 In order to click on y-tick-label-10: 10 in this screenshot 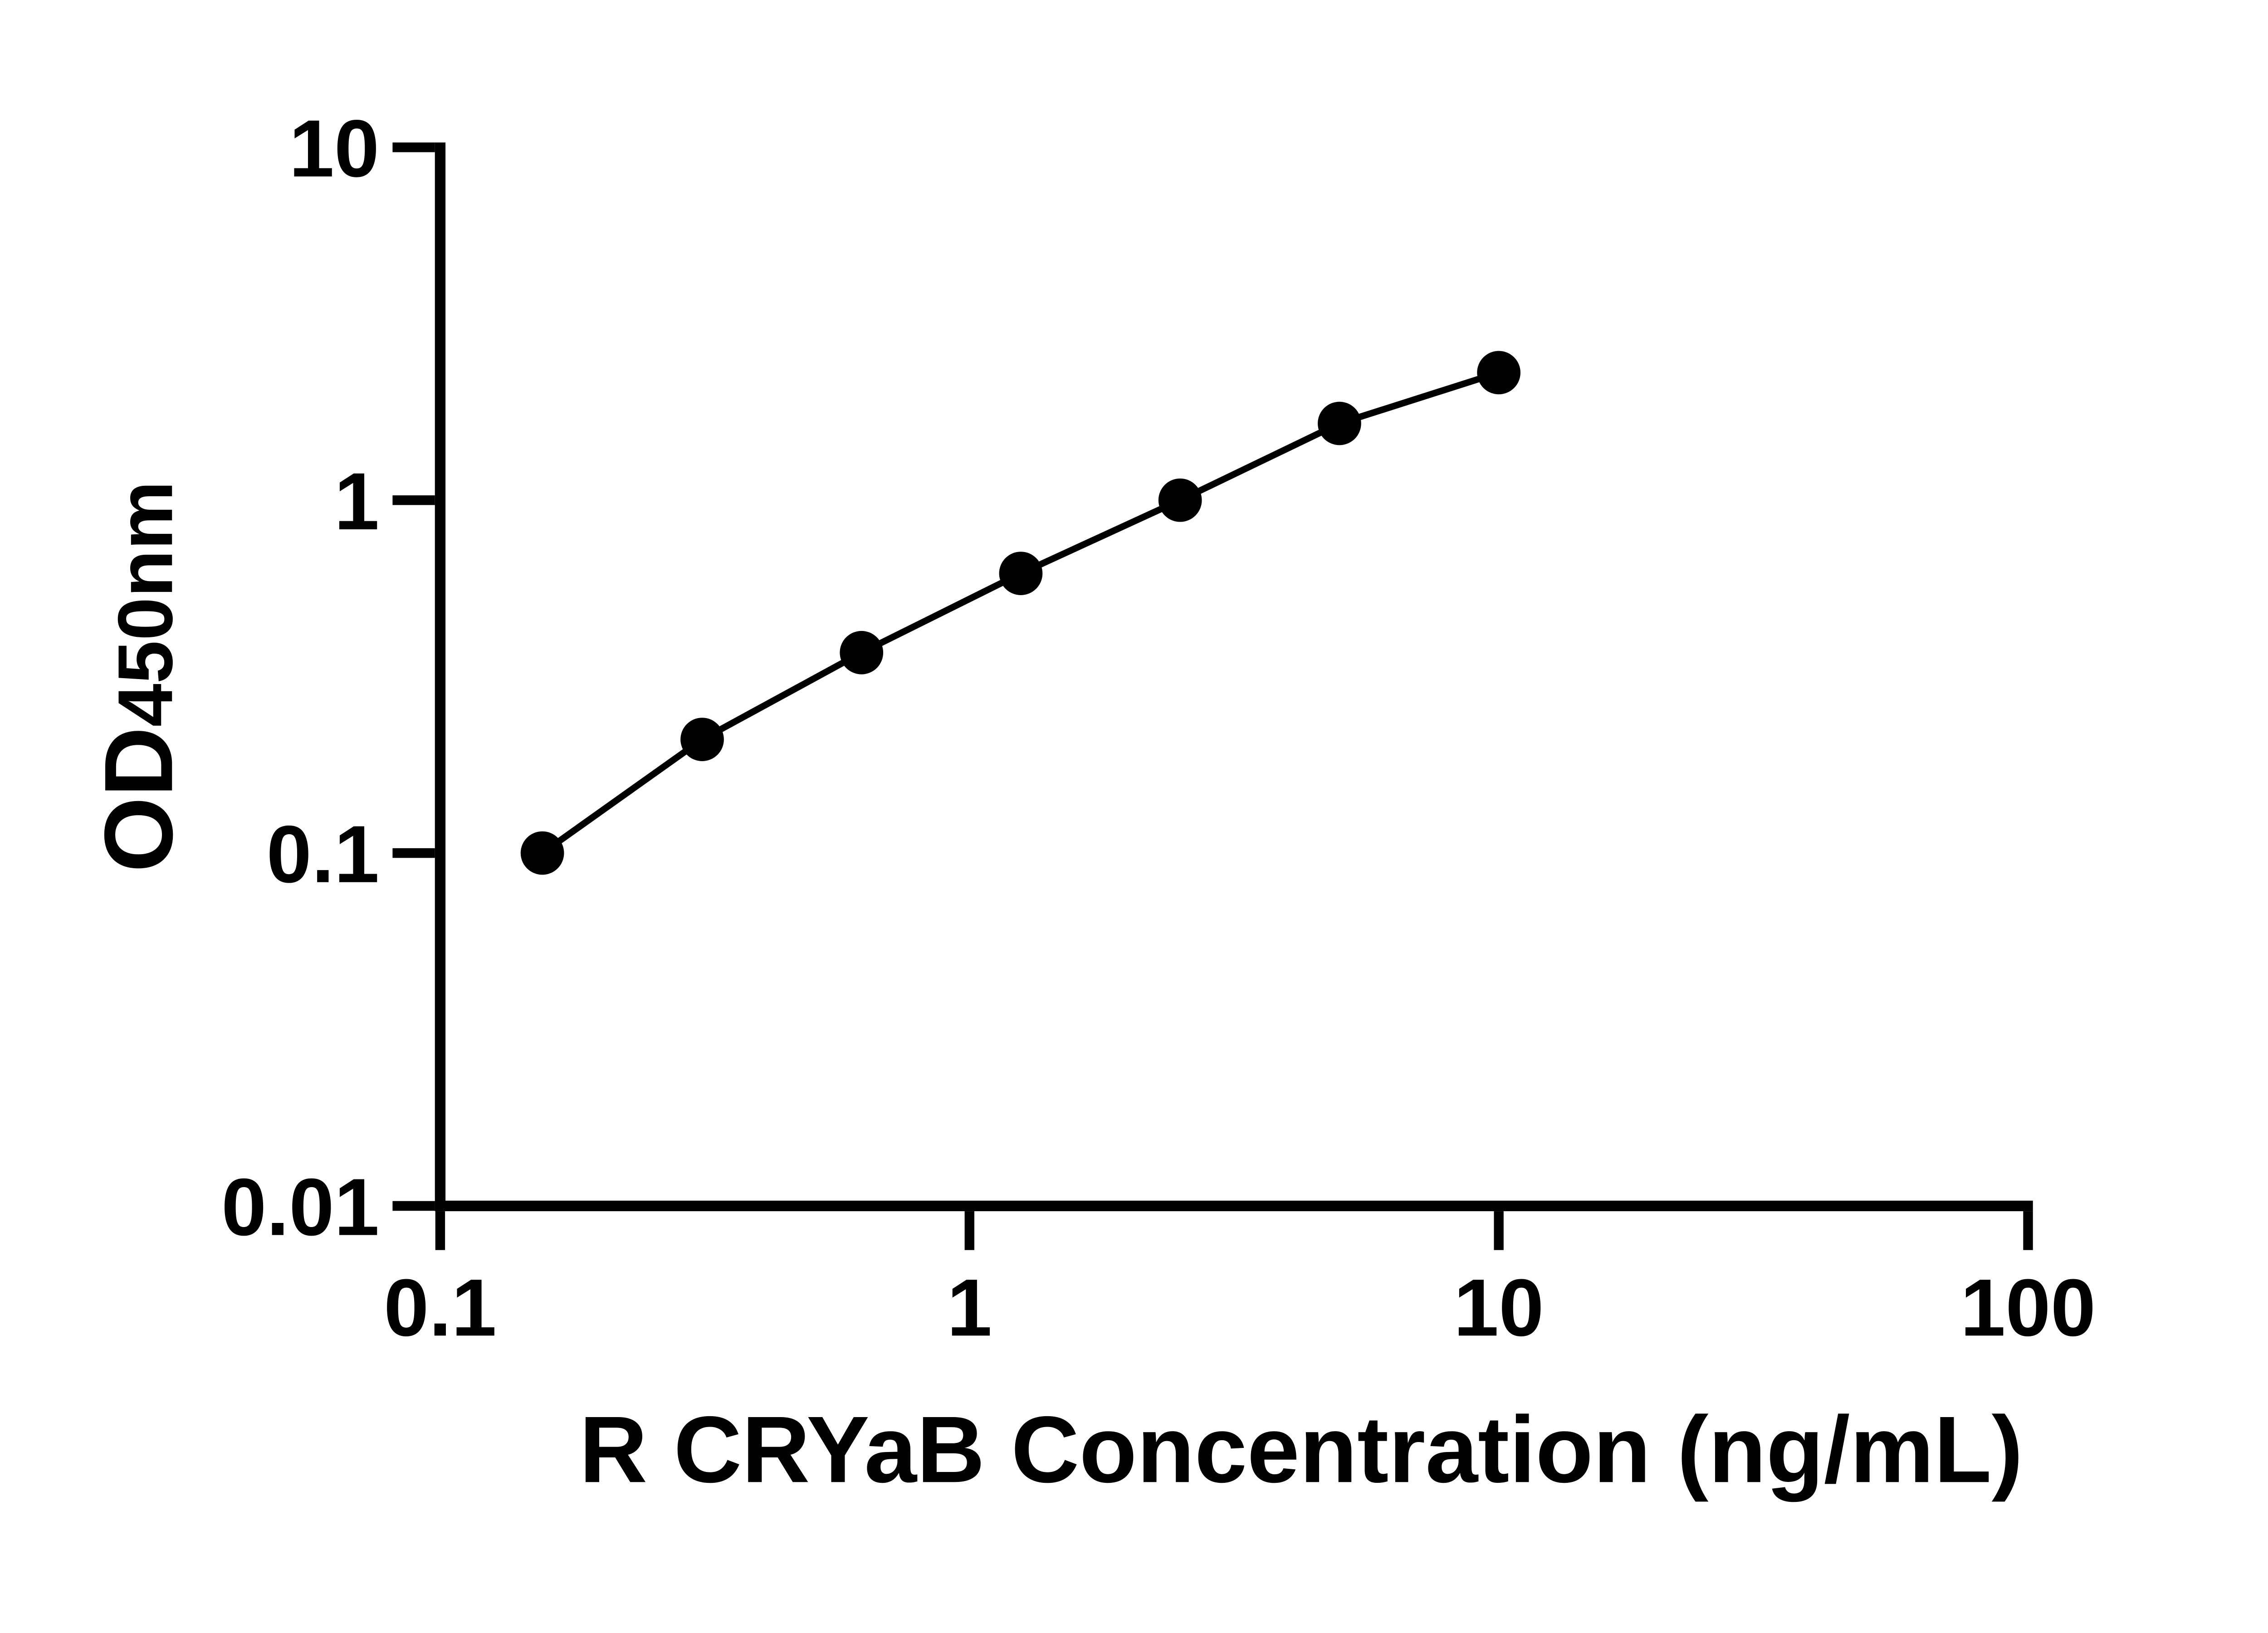, I will do `click(334, 148)`.